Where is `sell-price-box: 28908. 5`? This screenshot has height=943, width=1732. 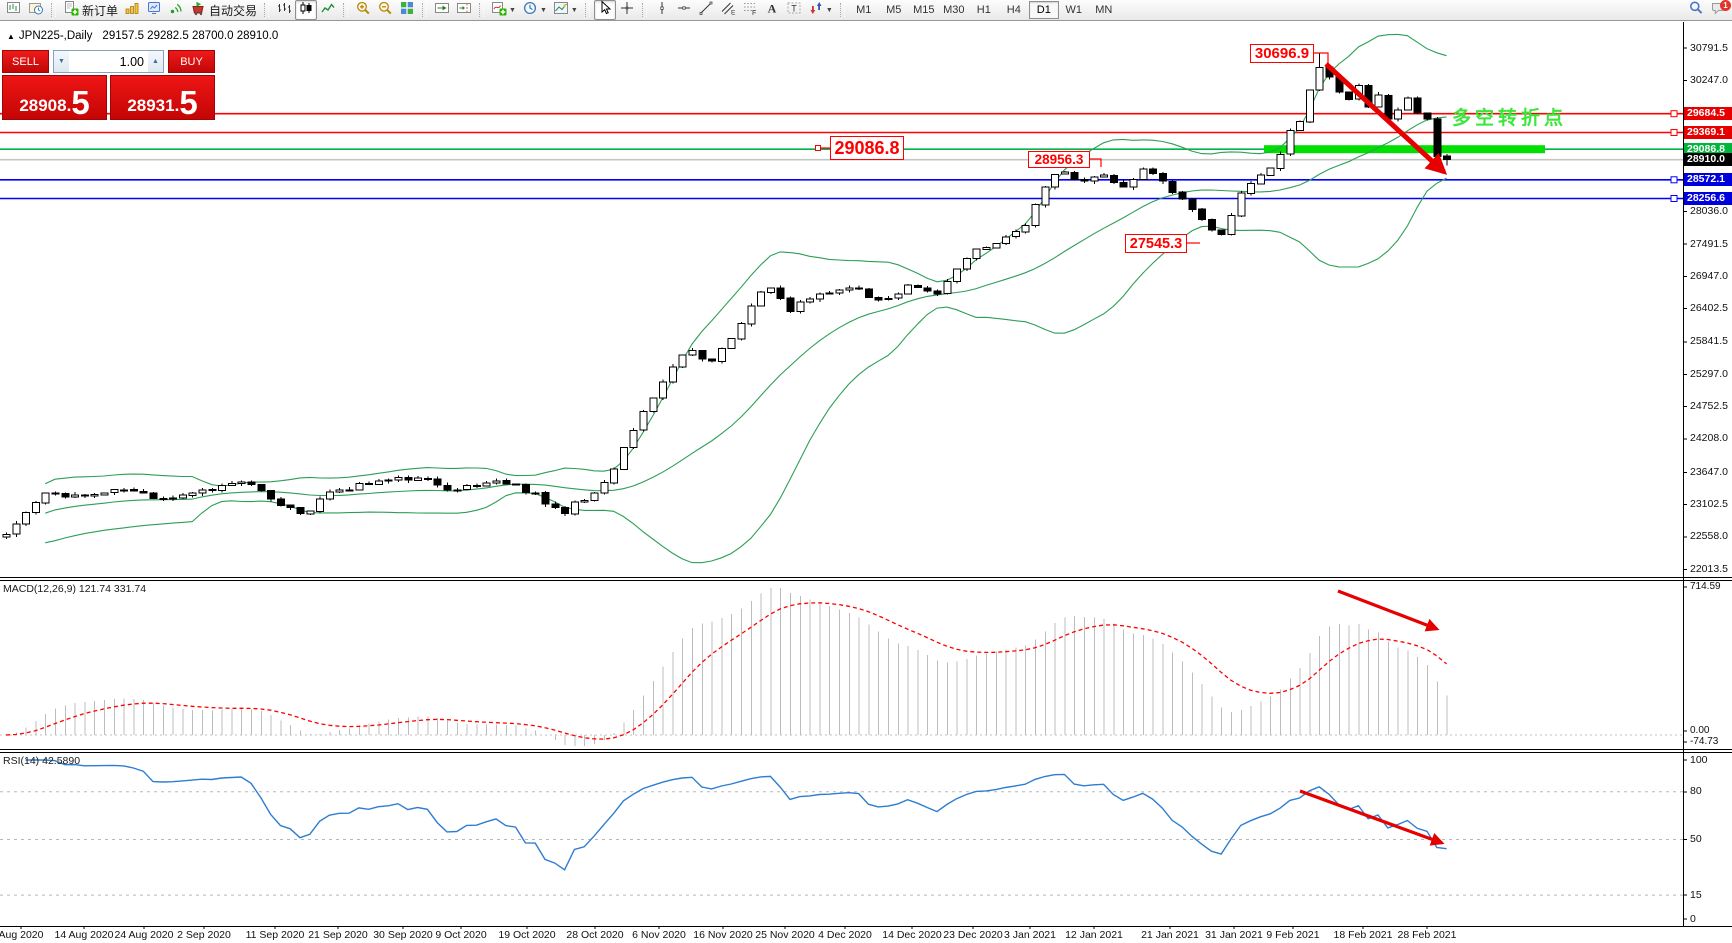
sell-price-box: 28908. 5 is located at coordinates (54, 97).